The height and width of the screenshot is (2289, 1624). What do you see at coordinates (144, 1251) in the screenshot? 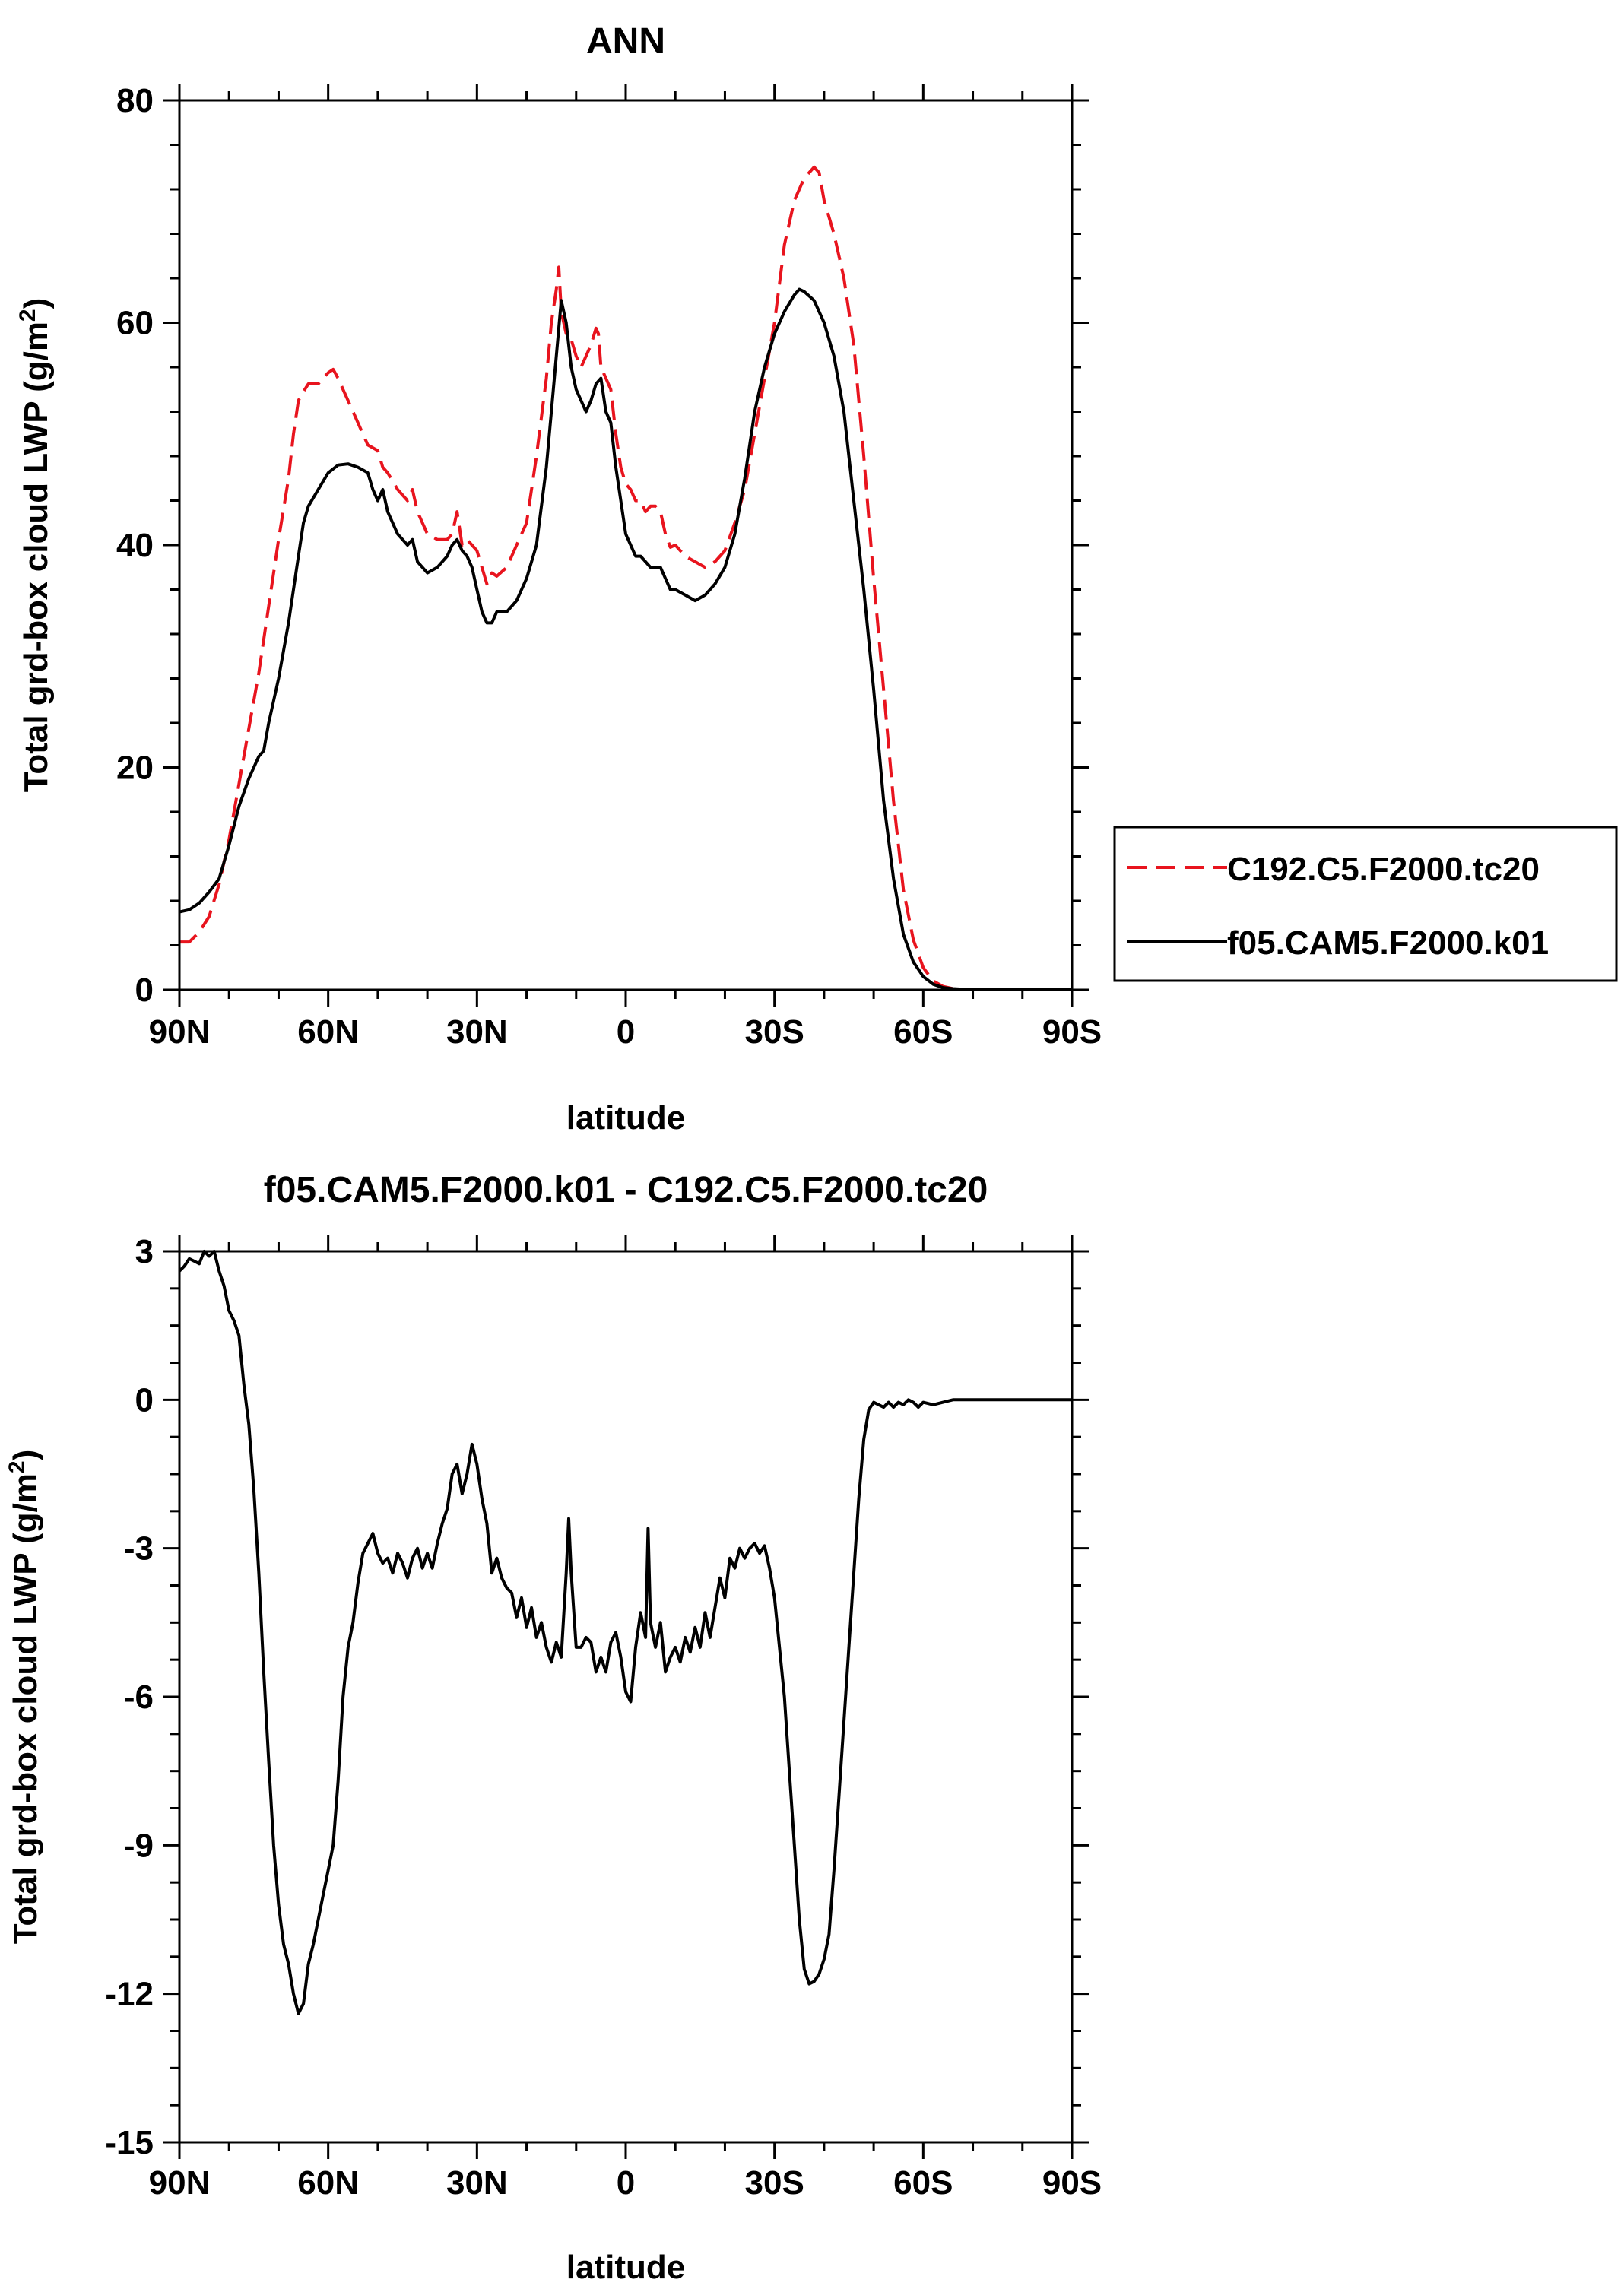
I see `y-tick-label: 3` at bounding box center [144, 1251].